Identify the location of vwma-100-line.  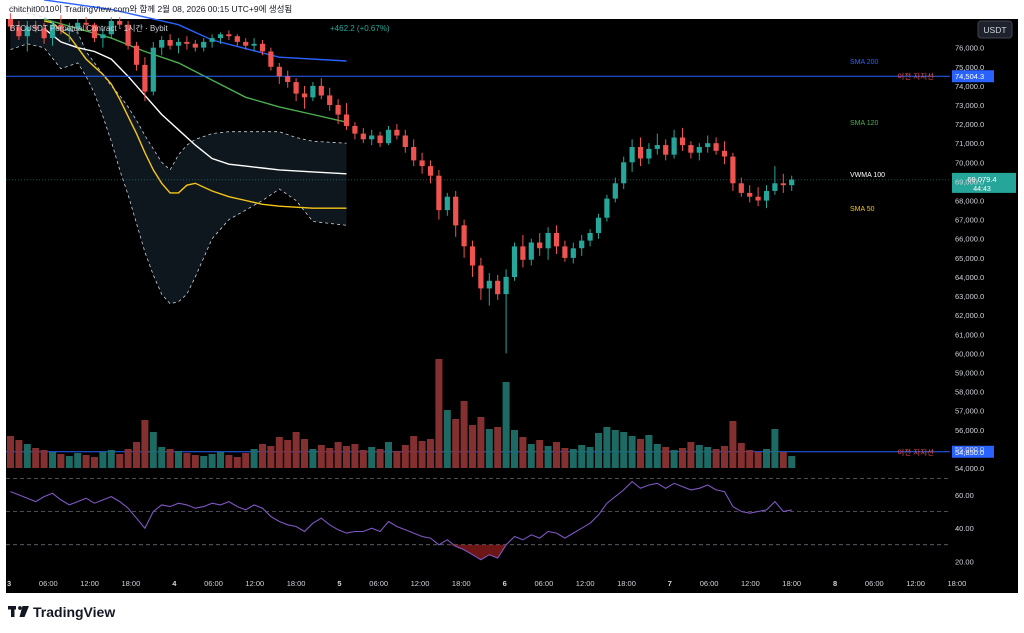
(195, 101).